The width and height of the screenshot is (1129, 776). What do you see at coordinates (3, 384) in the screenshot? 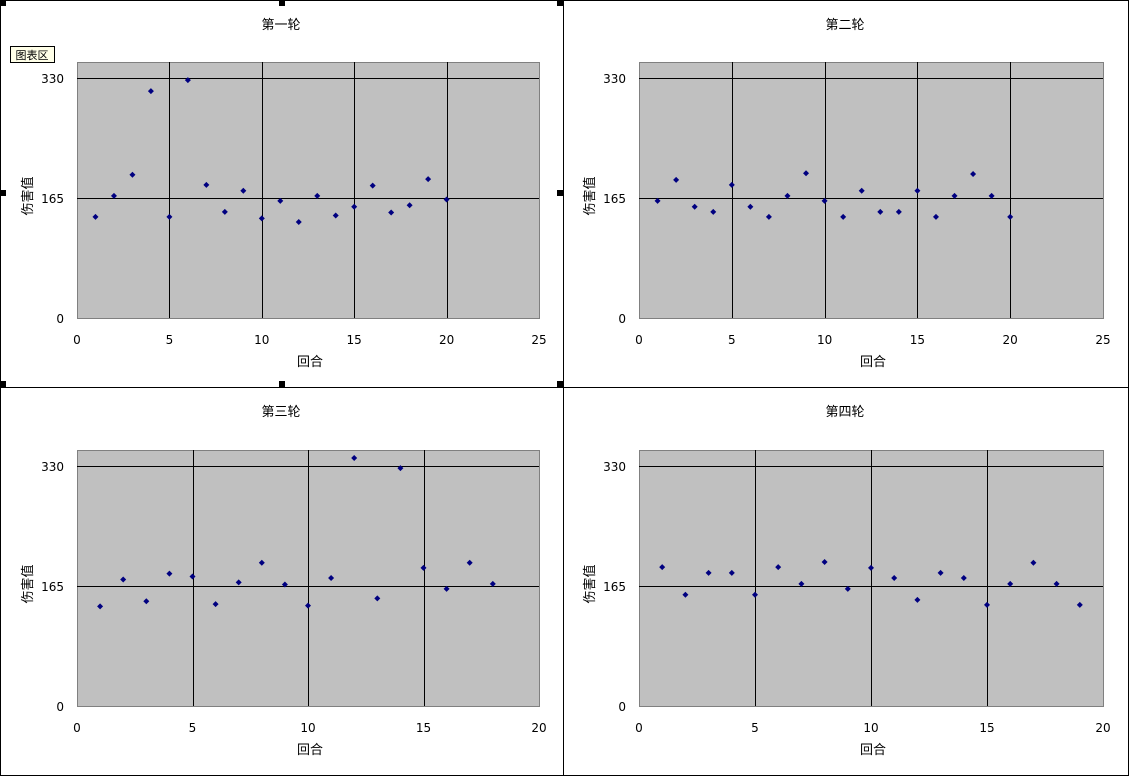
I see `resize-handle-bottom-left` at bounding box center [3, 384].